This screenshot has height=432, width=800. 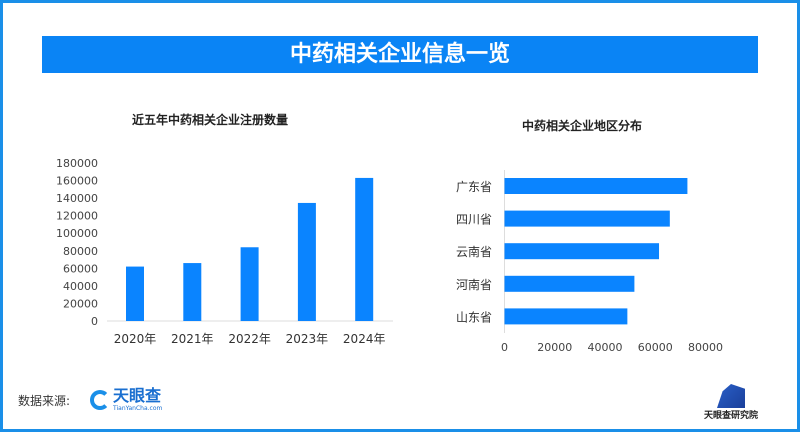 I want to click on institute-logo: 天眼查研究院, so click(x=731, y=403).